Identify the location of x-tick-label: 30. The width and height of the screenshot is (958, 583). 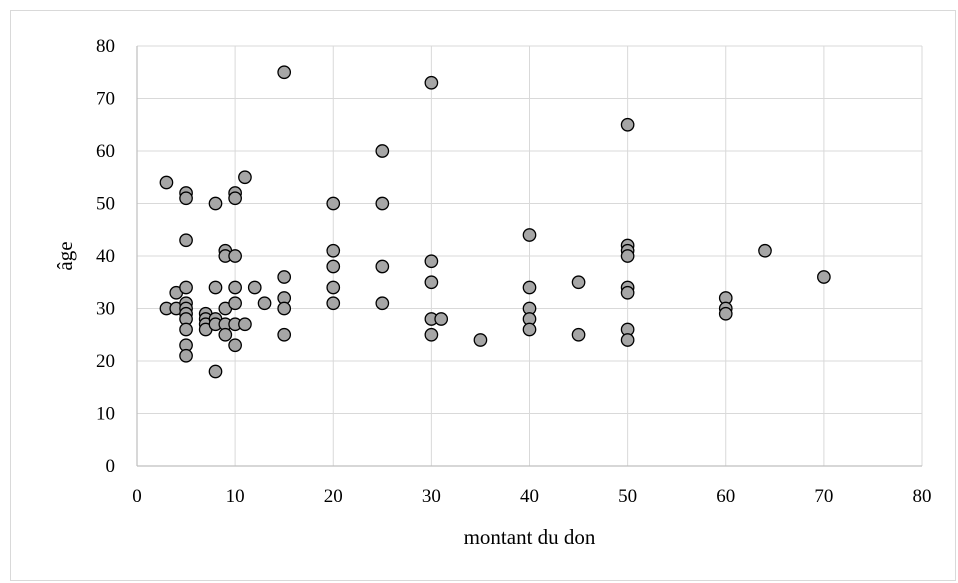
(431, 496).